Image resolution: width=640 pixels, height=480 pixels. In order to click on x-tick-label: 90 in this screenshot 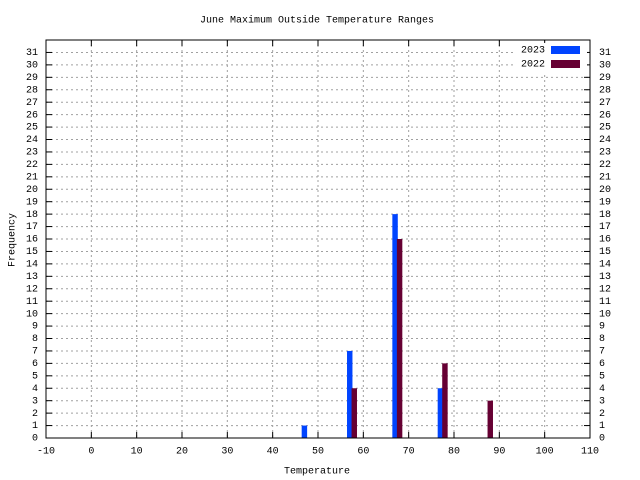, I will do `click(499, 452)`.